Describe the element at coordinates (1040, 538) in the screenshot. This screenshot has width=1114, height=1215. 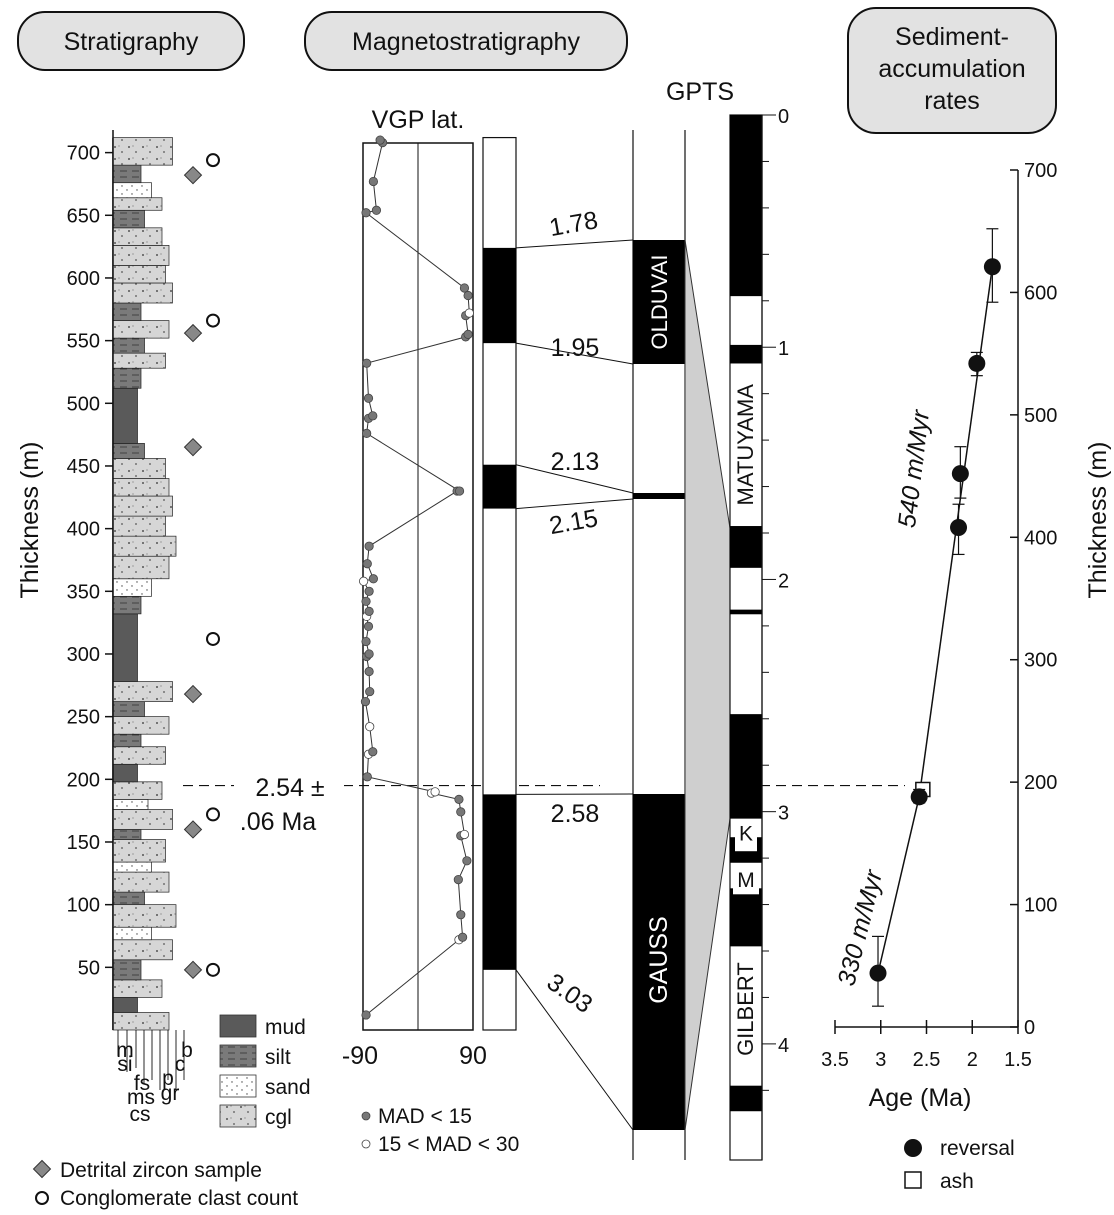
I see `sar-y-tick-label-400: 400` at that location.